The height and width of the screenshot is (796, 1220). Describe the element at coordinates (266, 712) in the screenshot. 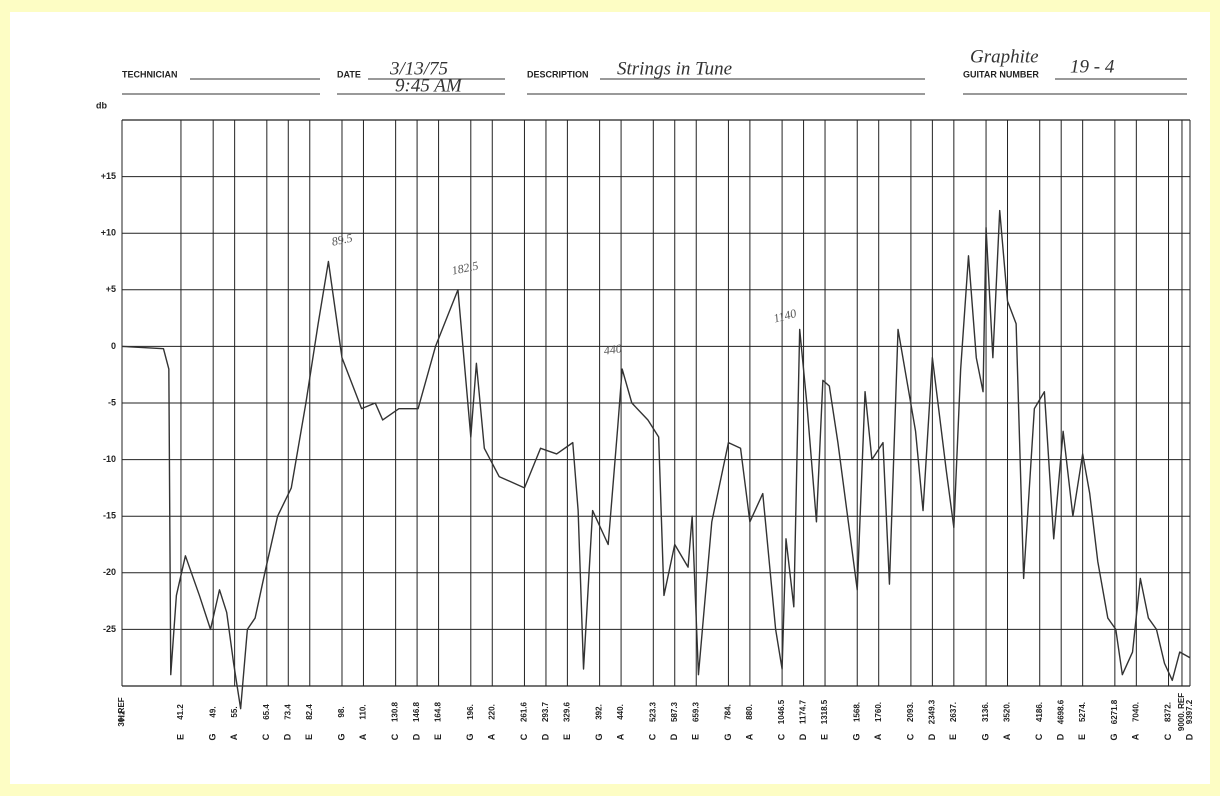

I see `x-tick-label: 65.4` at that location.